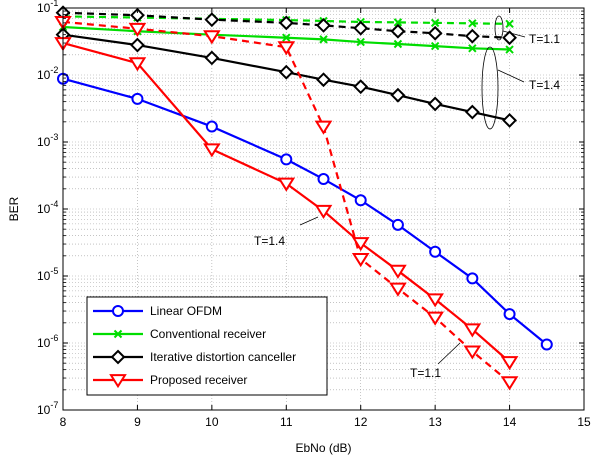 The width and height of the screenshot is (599, 459). What do you see at coordinates (435, 422) in the screenshot?
I see `x-tick-label: 13` at bounding box center [435, 422].